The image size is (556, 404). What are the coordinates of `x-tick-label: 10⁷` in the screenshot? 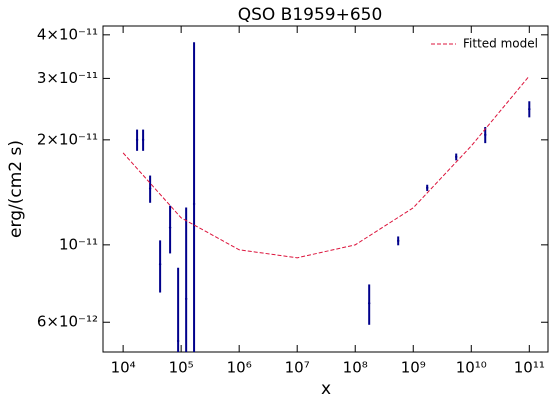 It's located at (297, 368).